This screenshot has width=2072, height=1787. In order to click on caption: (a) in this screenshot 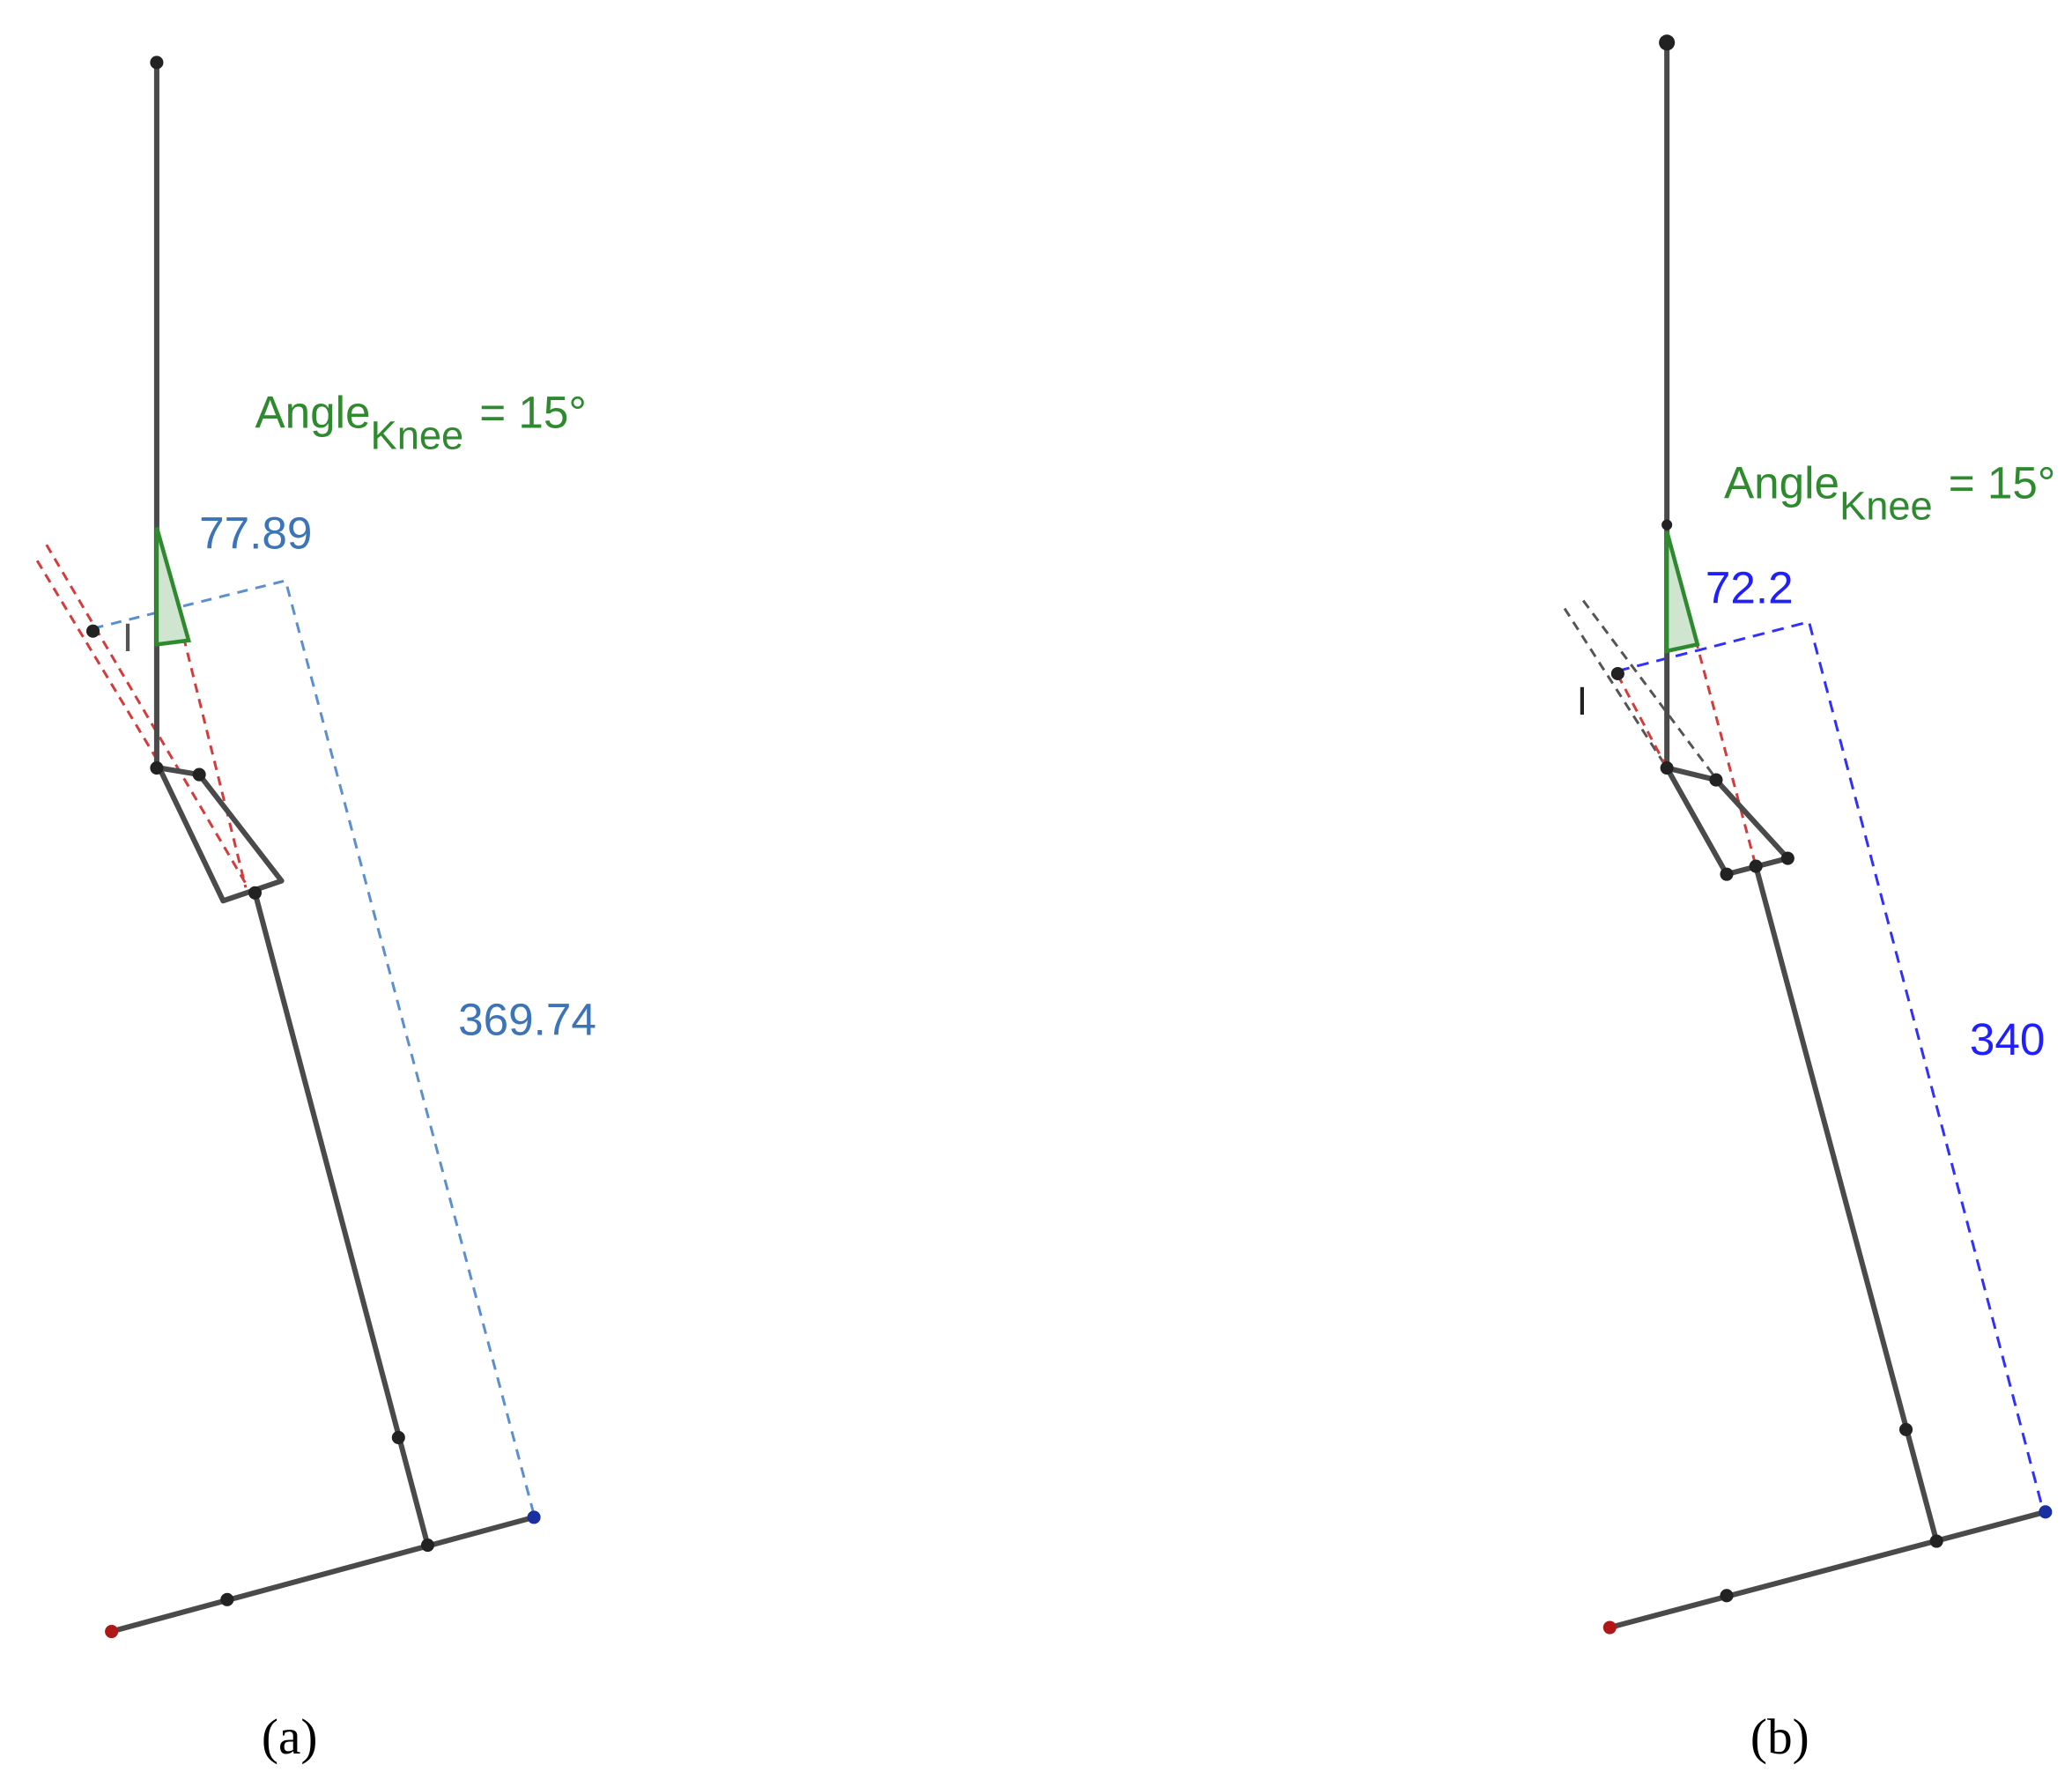, I will do `click(290, 1737)`.